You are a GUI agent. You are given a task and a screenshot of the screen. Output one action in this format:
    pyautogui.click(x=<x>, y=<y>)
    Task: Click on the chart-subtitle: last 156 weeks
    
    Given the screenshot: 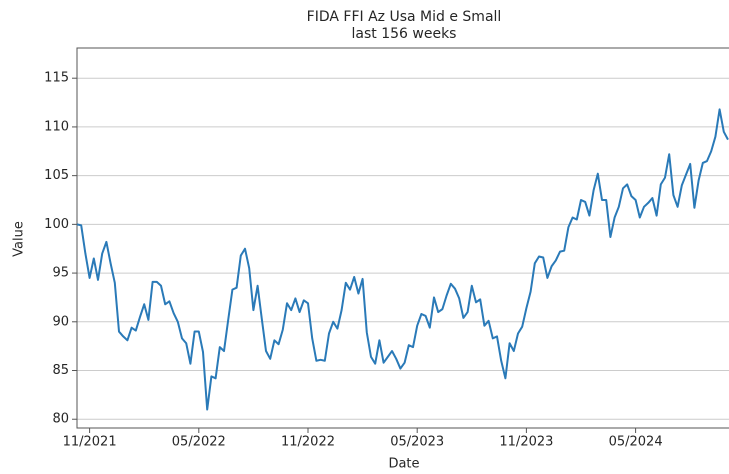 What is the action you would take?
    pyautogui.click(x=404, y=34)
    